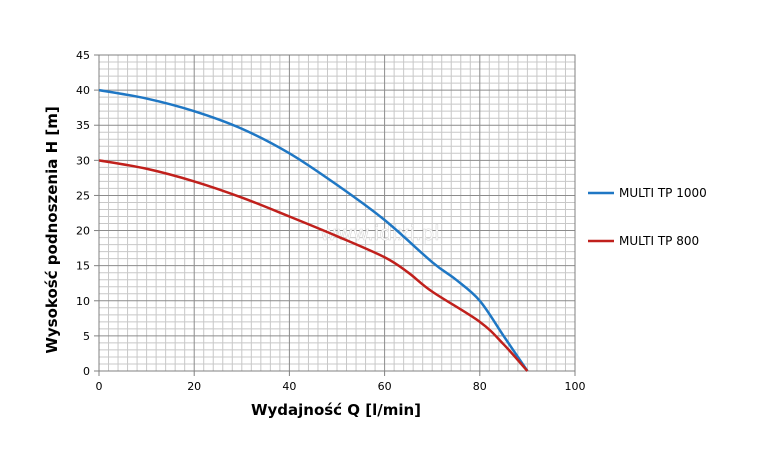 Image resolution: width=760 pixels, height=466 pixels. I want to click on y-tick-label: 15, so click(83, 266).